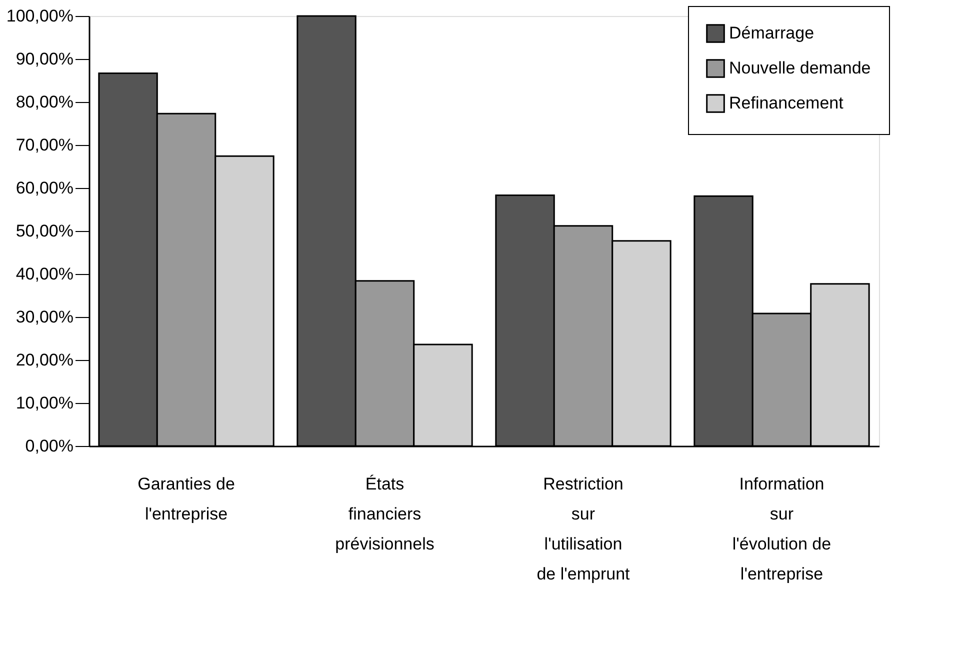 Image resolution: width=959 pixels, height=671 pixels. I want to click on legend-label: Démarrage, so click(771, 33).